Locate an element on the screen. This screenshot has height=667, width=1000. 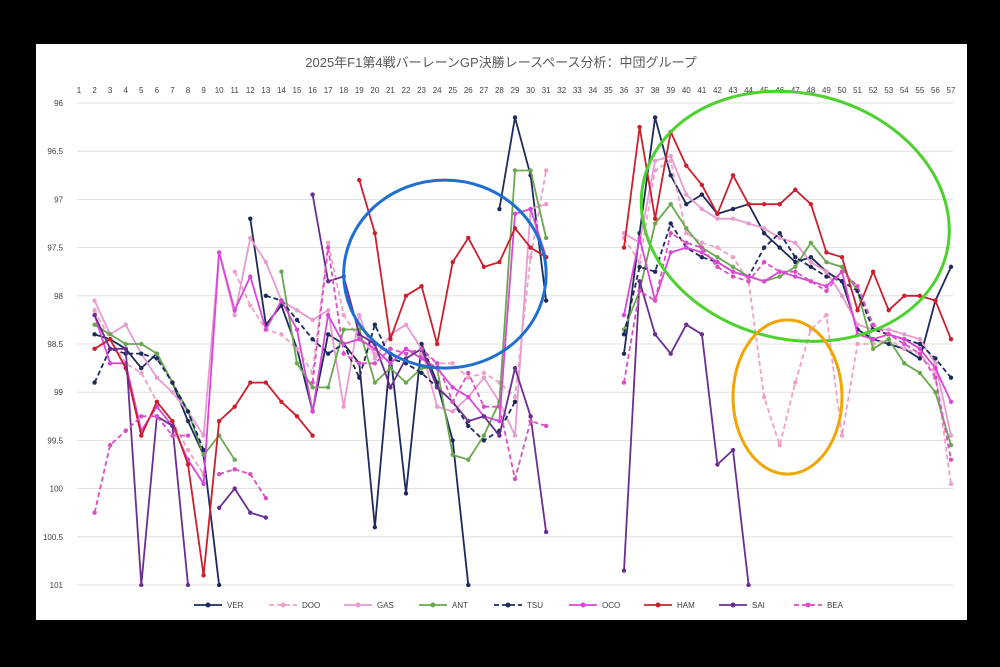
x-tick-label: 41 is located at coordinates (701, 90).